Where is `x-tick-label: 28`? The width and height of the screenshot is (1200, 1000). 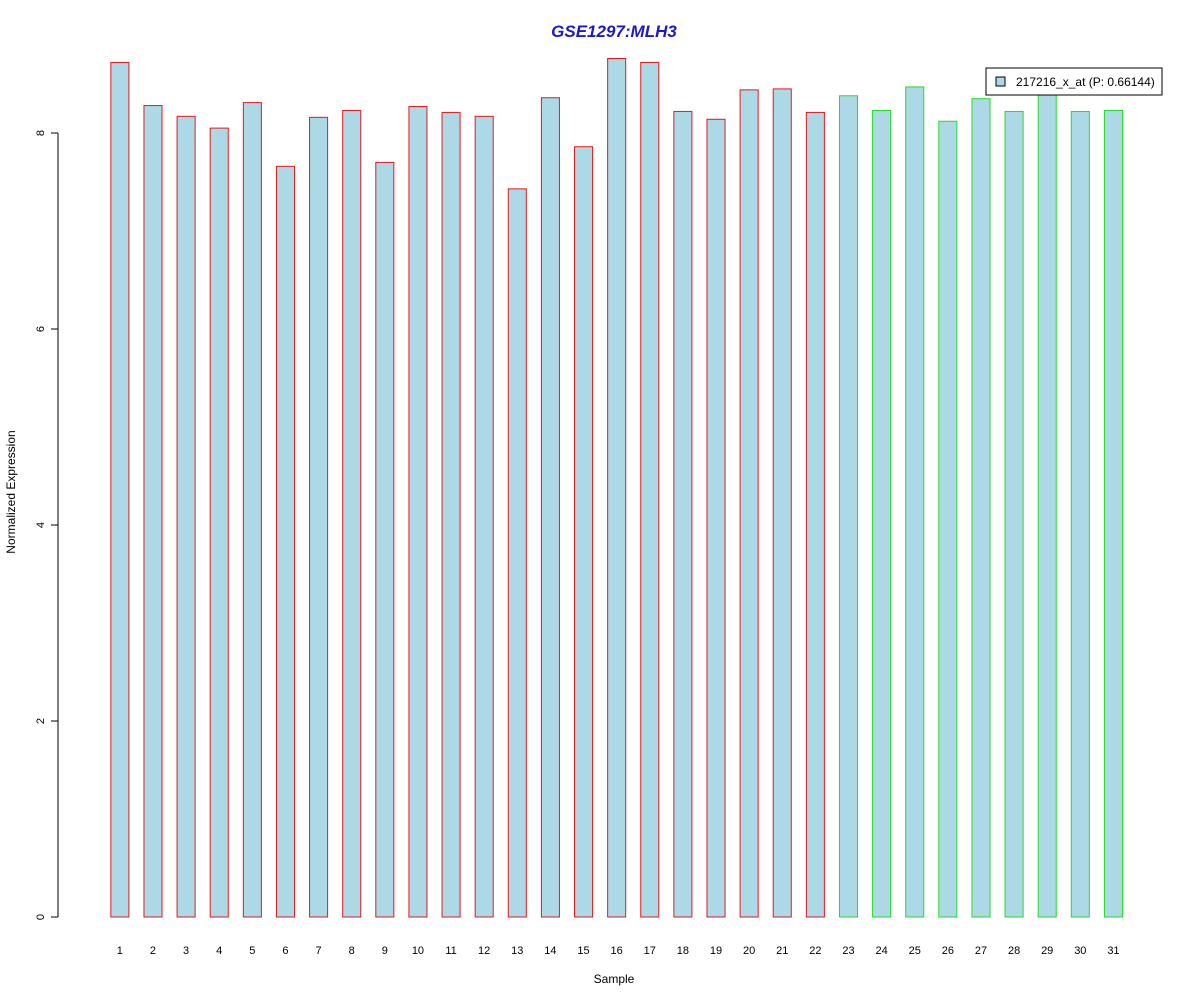
x-tick-label: 28 is located at coordinates (1014, 951).